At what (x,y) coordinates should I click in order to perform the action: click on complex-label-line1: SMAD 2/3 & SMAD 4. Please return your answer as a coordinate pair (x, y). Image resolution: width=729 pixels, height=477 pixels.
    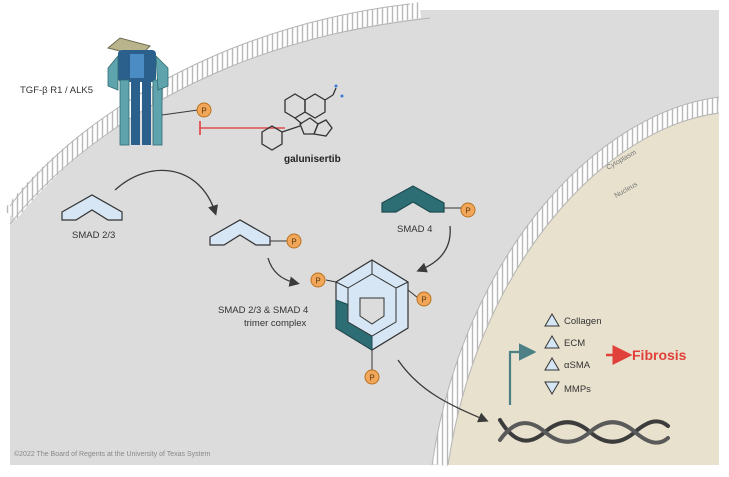
    Looking at the image, I should click on (263, 310).